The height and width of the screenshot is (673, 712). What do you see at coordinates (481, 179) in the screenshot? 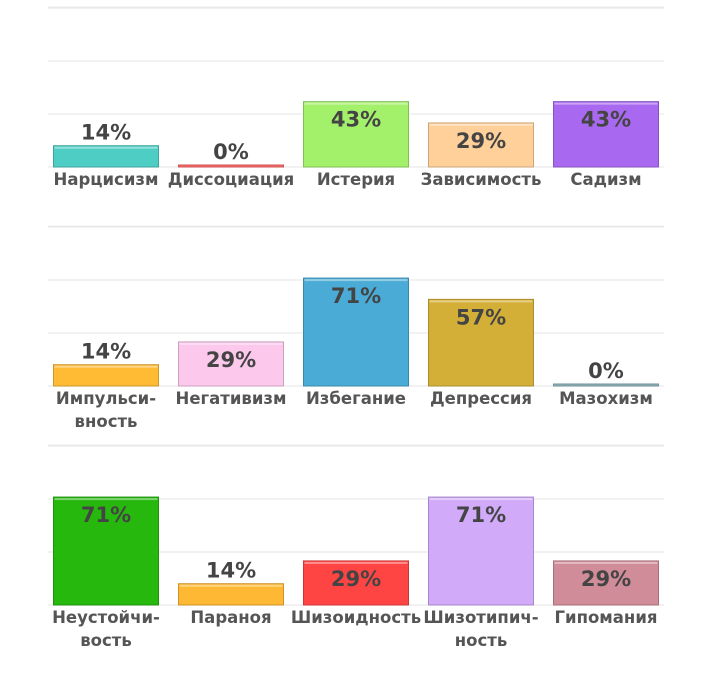
I see `category-label-4: Зависимость` at bounding box center [481, 179].